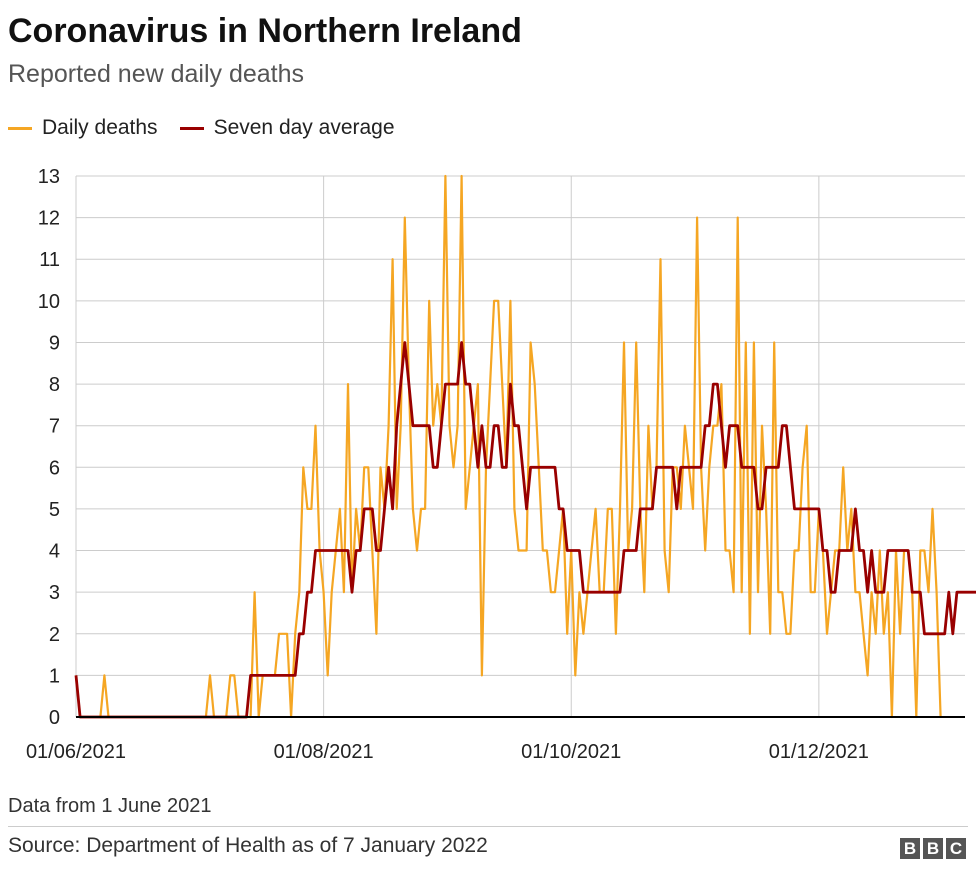 This screenshot has height=880, width=976. Describe the element at coordinates (54, 427) in the screenshot. I see `y-tick-label: 7` at that location.